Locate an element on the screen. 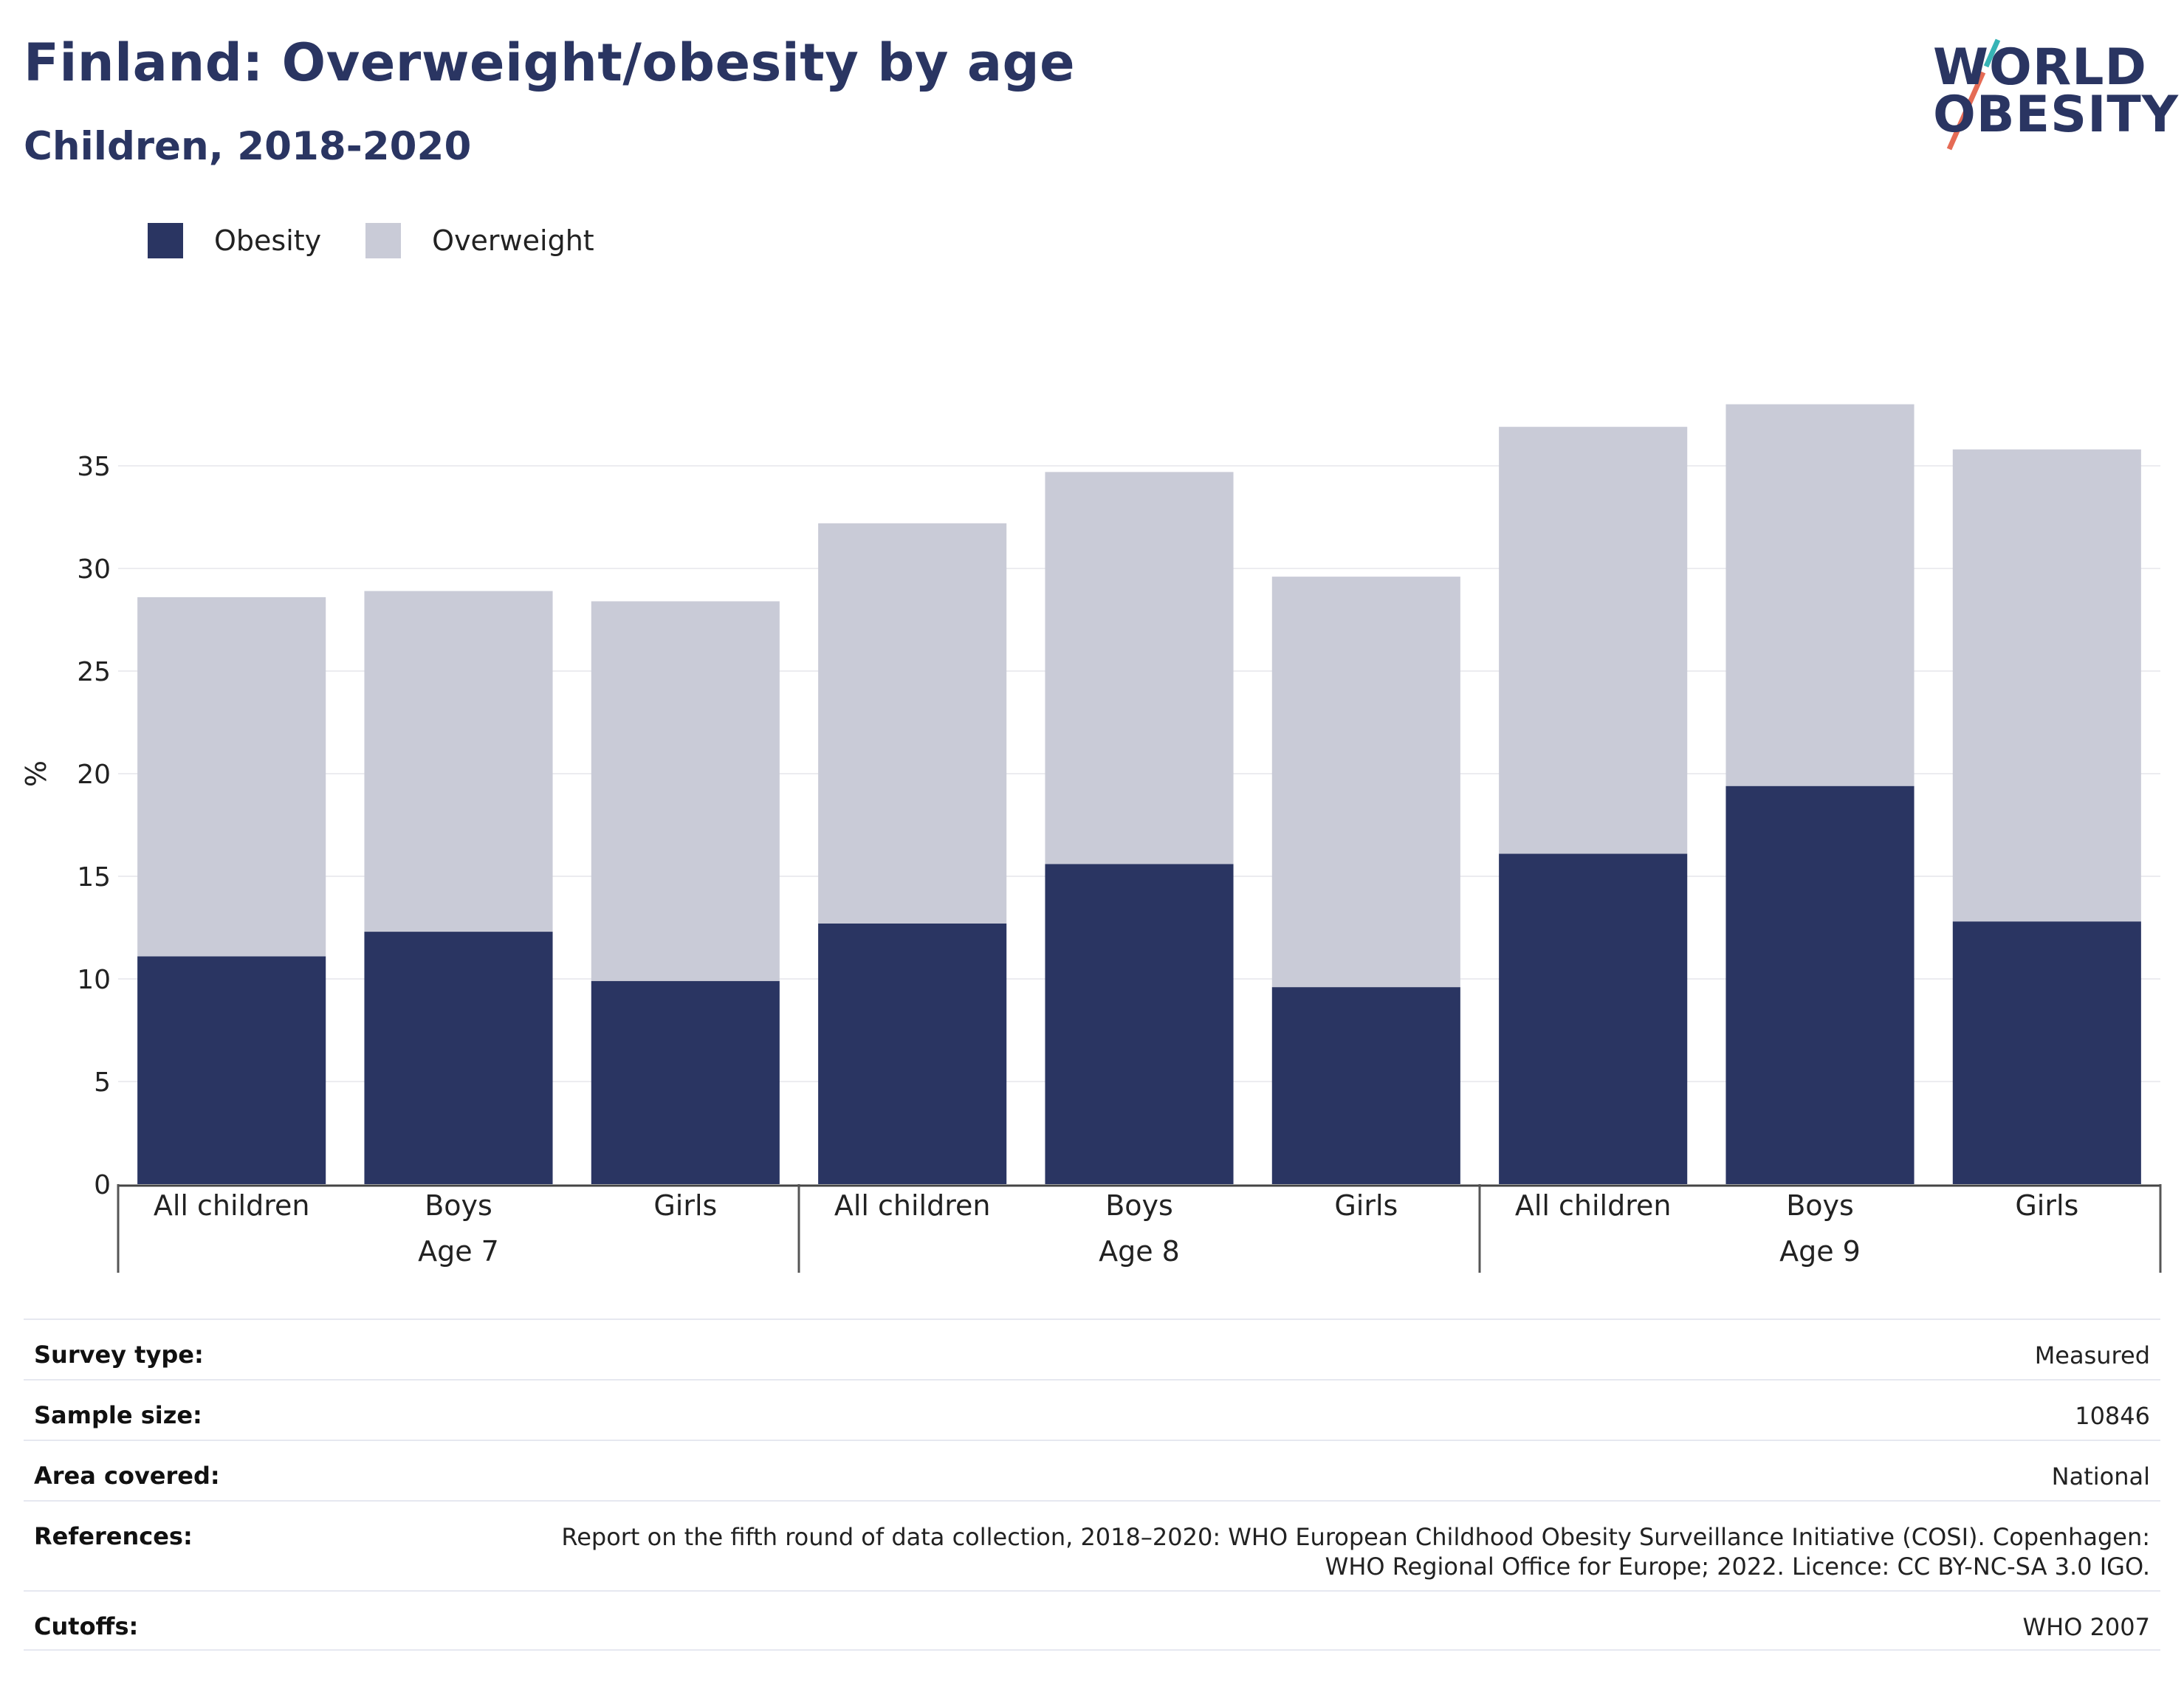 Image resolution: width=2184 pixels, height=1695 pixels. info-label: References: is located at coordinates (114, 1536).